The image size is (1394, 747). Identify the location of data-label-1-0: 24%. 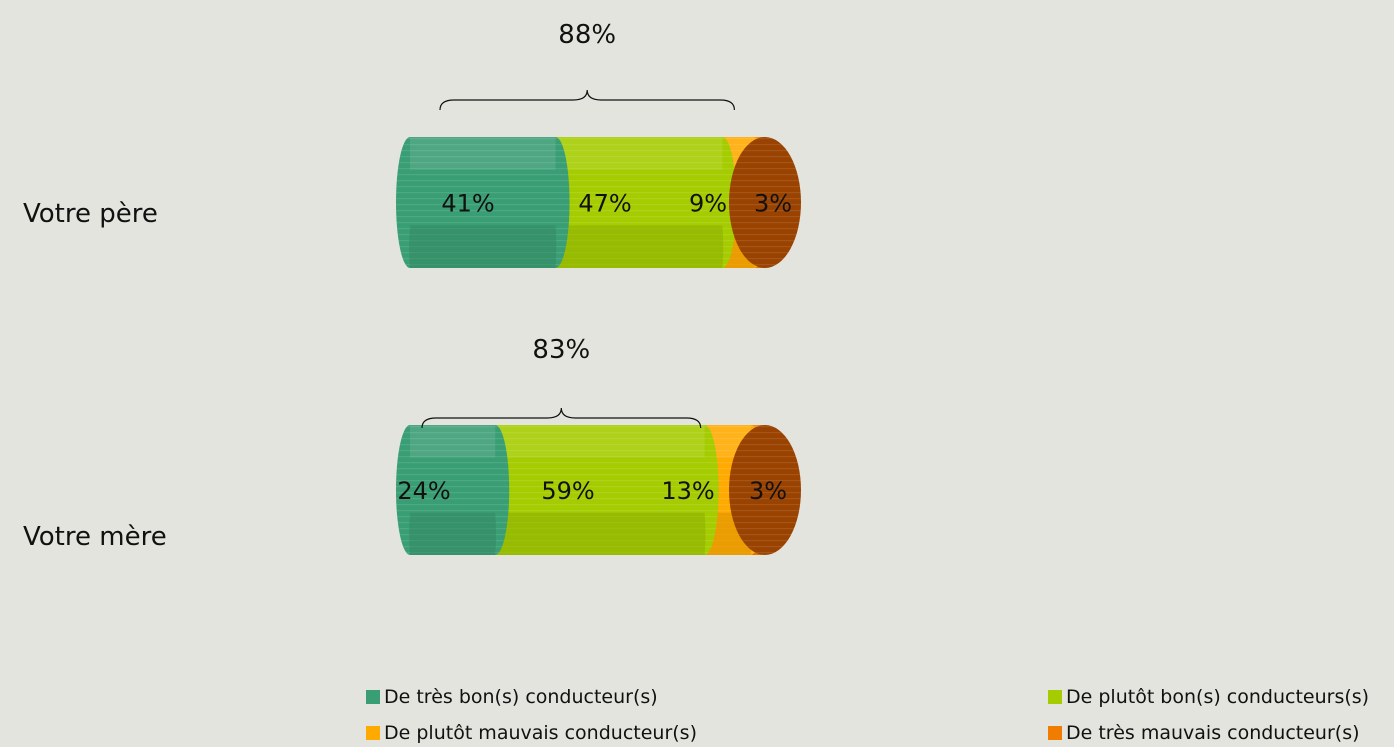
(423, 491).